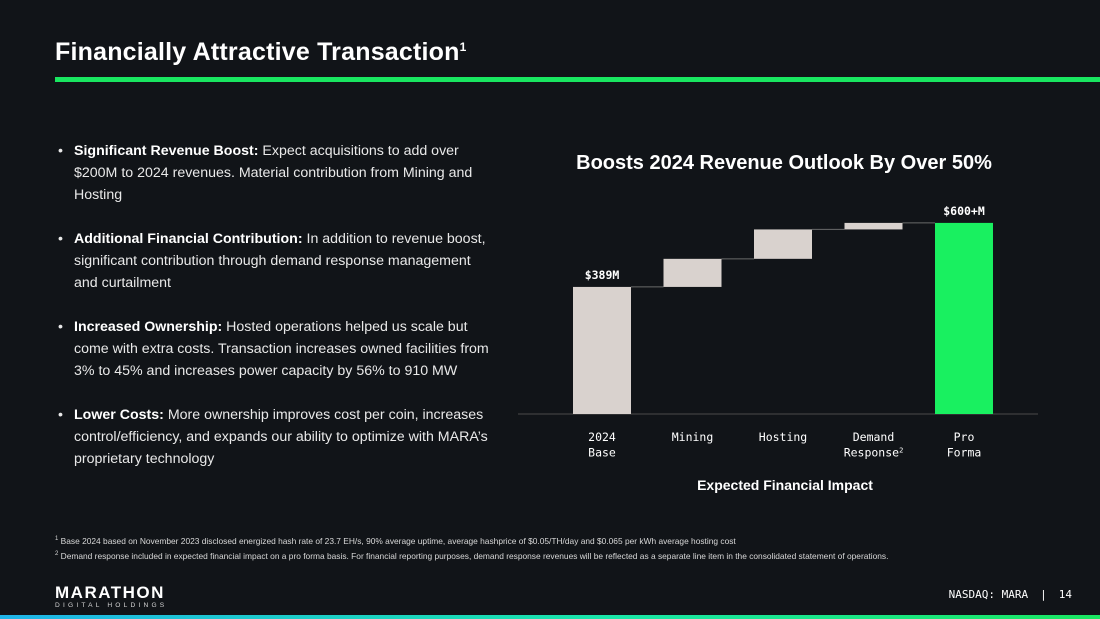 This screenshot has height=619, width=1100. I want to click on title-divider, so click(577, 79).